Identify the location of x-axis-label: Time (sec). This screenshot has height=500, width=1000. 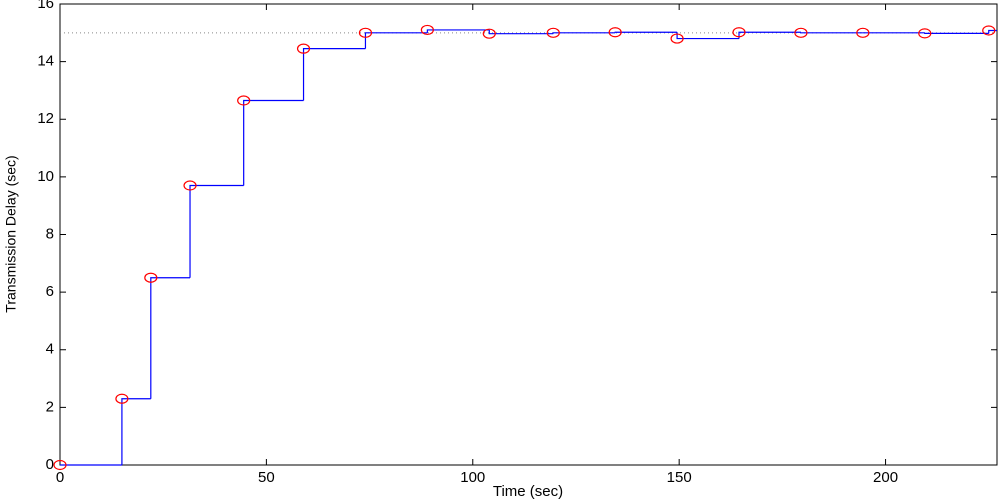
(528, 491).